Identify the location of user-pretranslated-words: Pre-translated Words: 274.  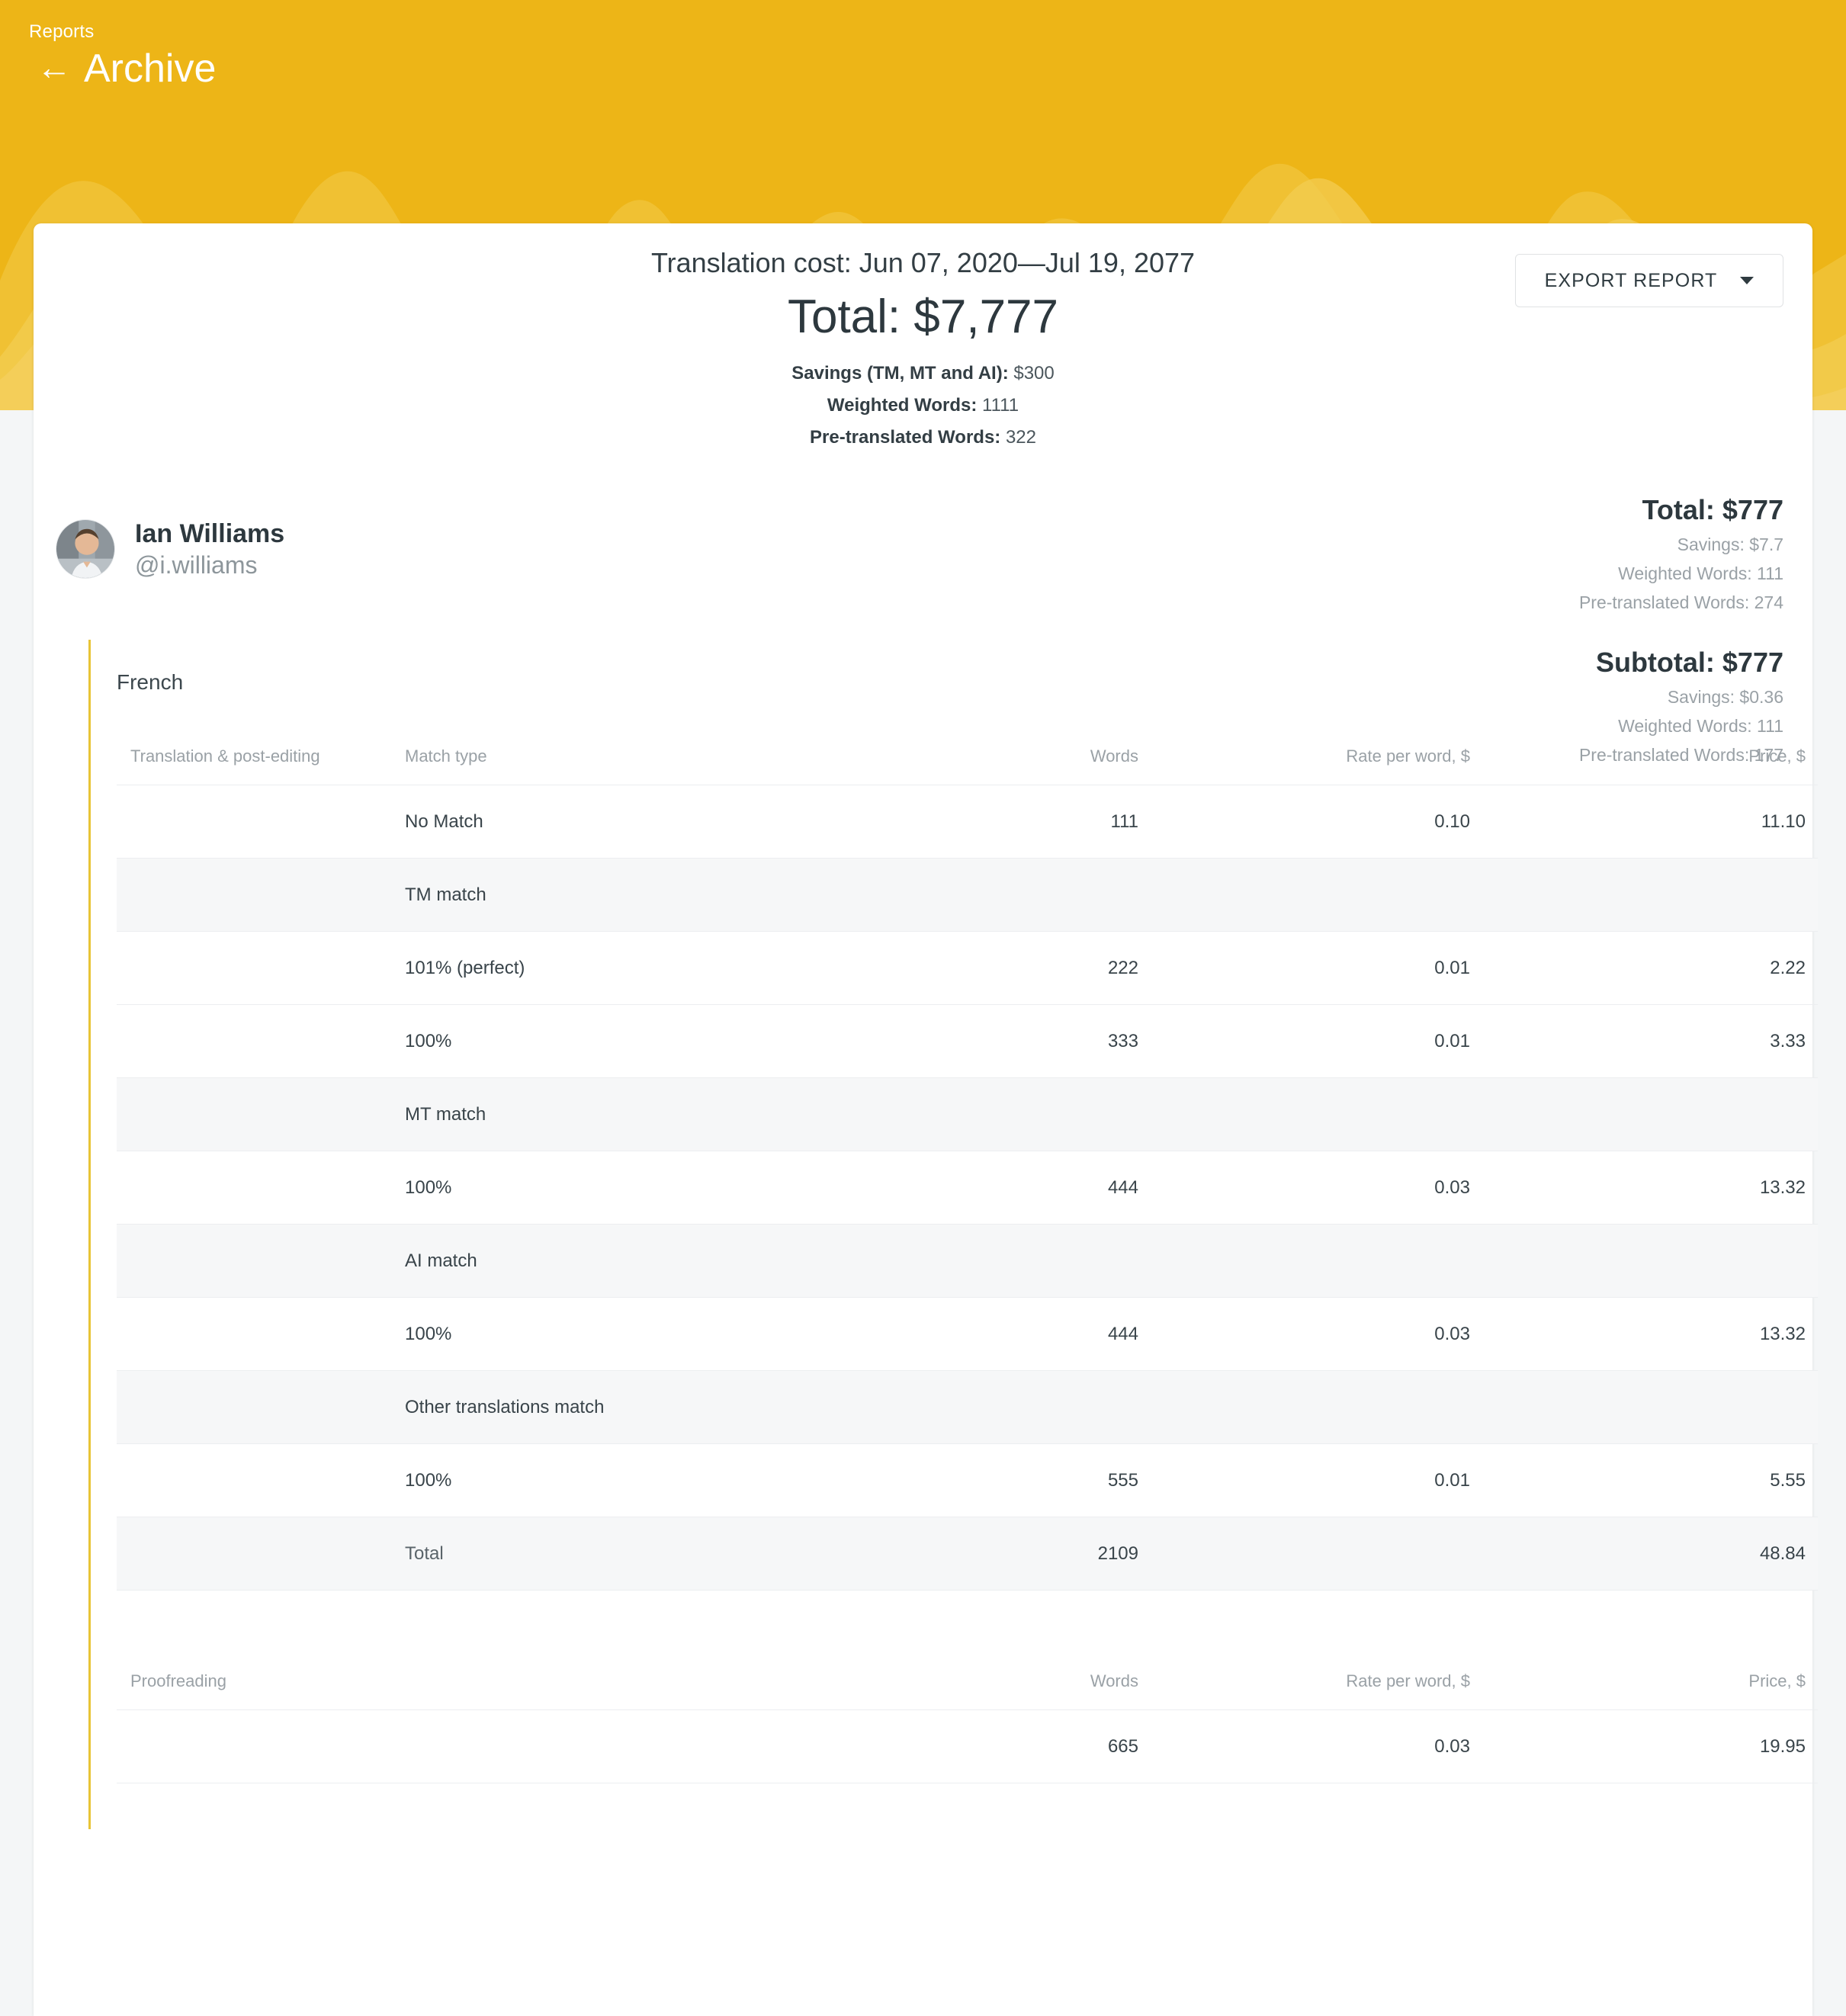
(1680, 602).